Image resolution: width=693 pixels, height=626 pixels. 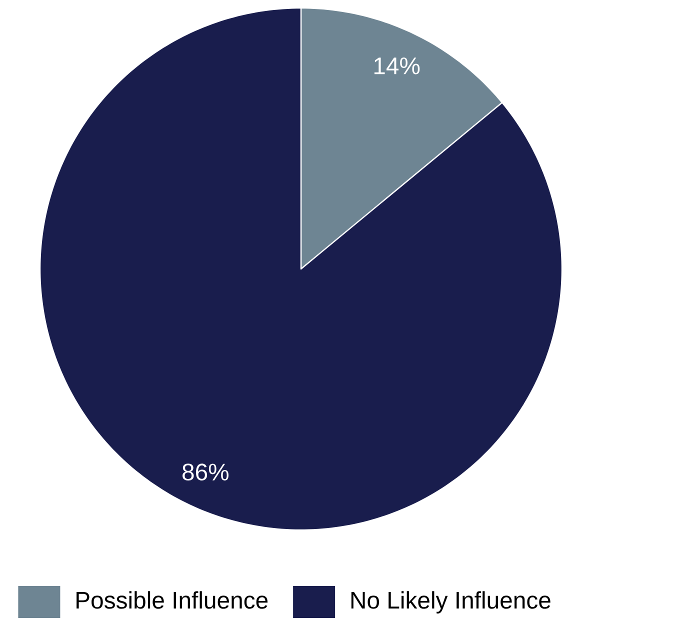 I want to click on legend-label: Possible Influence, so click(x=172, y=600).